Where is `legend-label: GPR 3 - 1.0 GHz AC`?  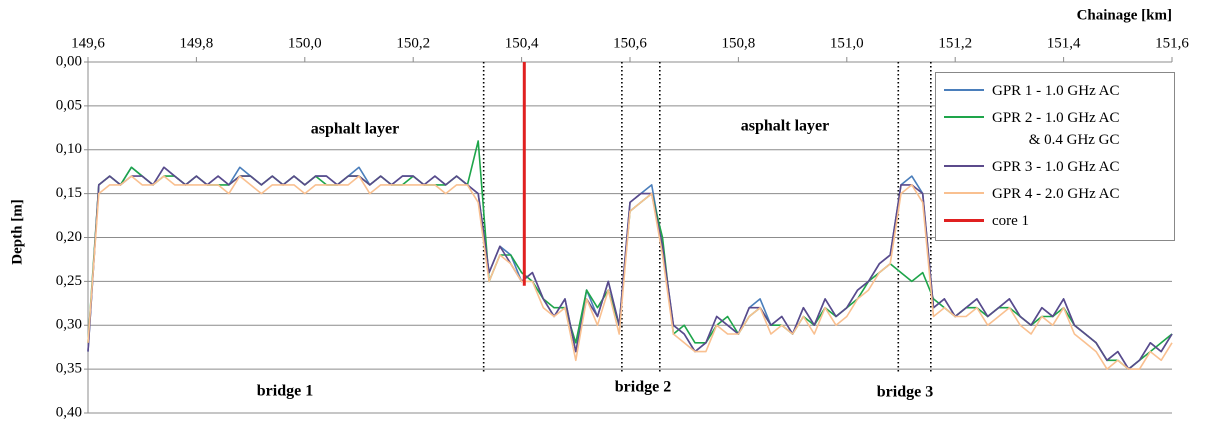 legend-label: GPR 3 - 1.0 GHz AC is located at coordinates (1056, 167).